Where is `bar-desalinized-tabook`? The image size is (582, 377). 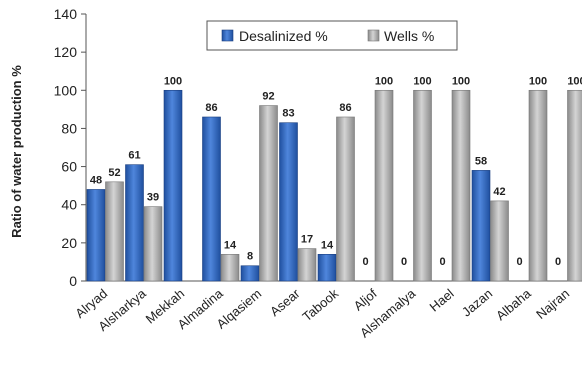
bar-desalinized-tabook is located at coordinates (327, 267).